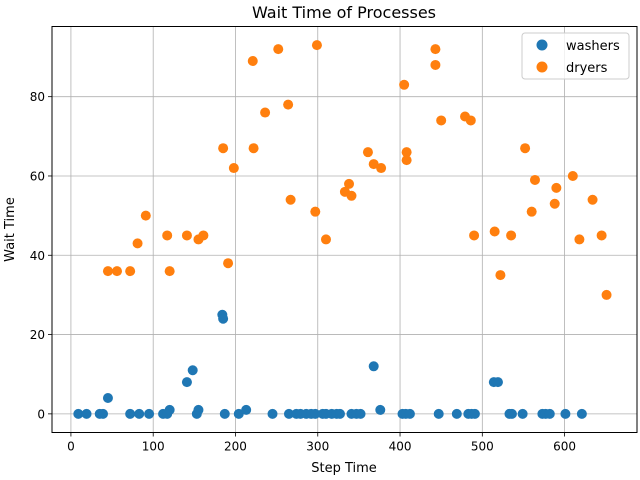 This screenshot has height=480, width=640. Describe the element at coordinates (344, 12) in the screenshot. I see `chart-title: Wait Time of Processes` at that location.